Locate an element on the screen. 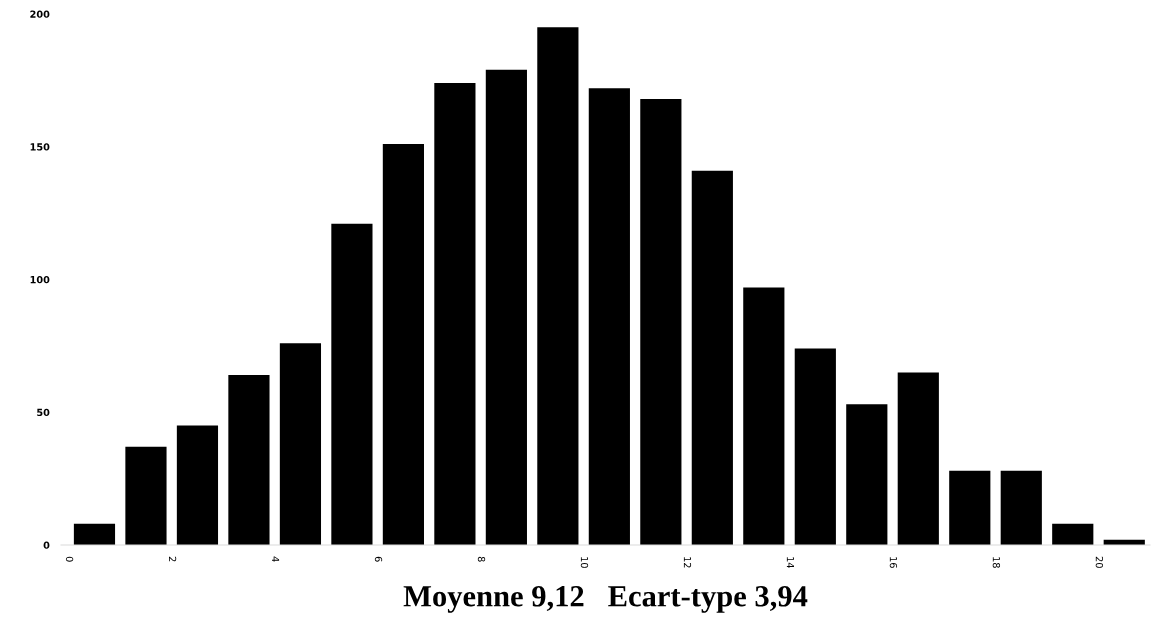 The image size is (1158, 643). x-tick-label: 18 is located at coordinates (996, 562).